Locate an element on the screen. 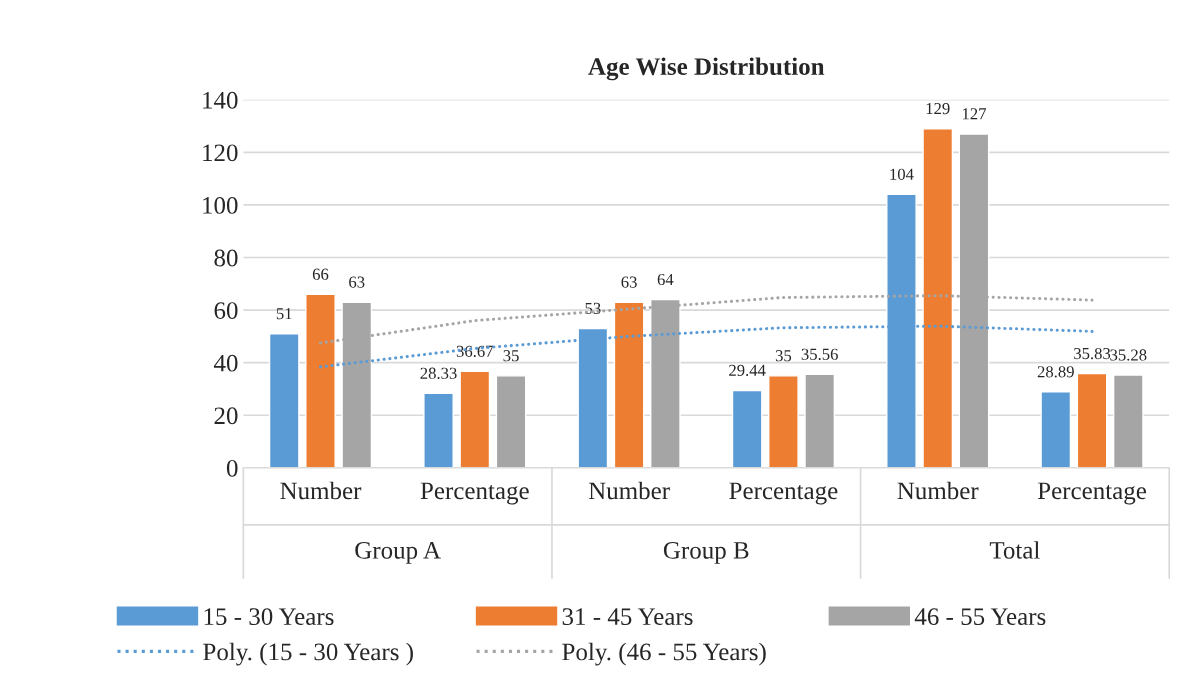 The width and height of the screenshot is (1187, 688). legend-label: 15 - 30 Years is located at coordinates (269, 617).